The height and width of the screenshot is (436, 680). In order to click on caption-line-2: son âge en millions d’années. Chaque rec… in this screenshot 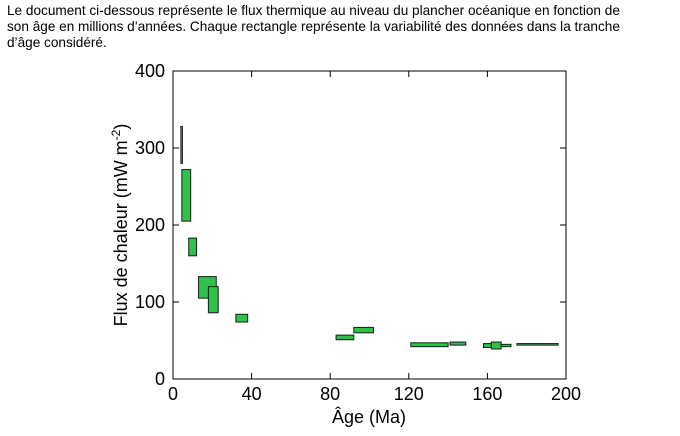, I will do `click(313, 26)`.